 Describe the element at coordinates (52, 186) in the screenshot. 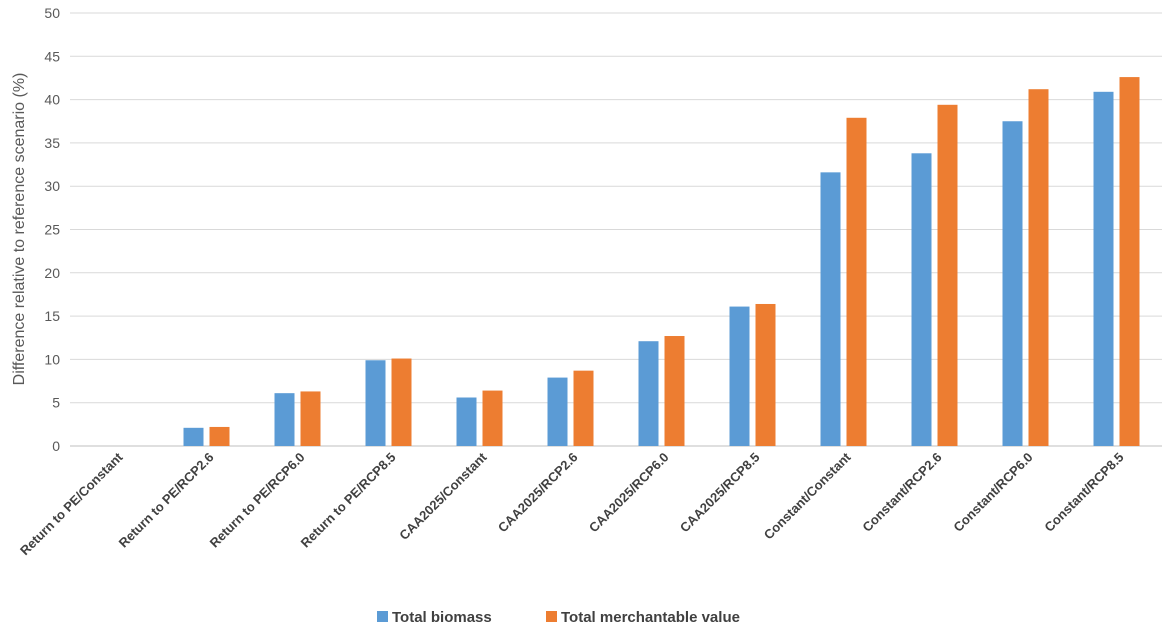

I see `y-tick-label: 30` at that location.